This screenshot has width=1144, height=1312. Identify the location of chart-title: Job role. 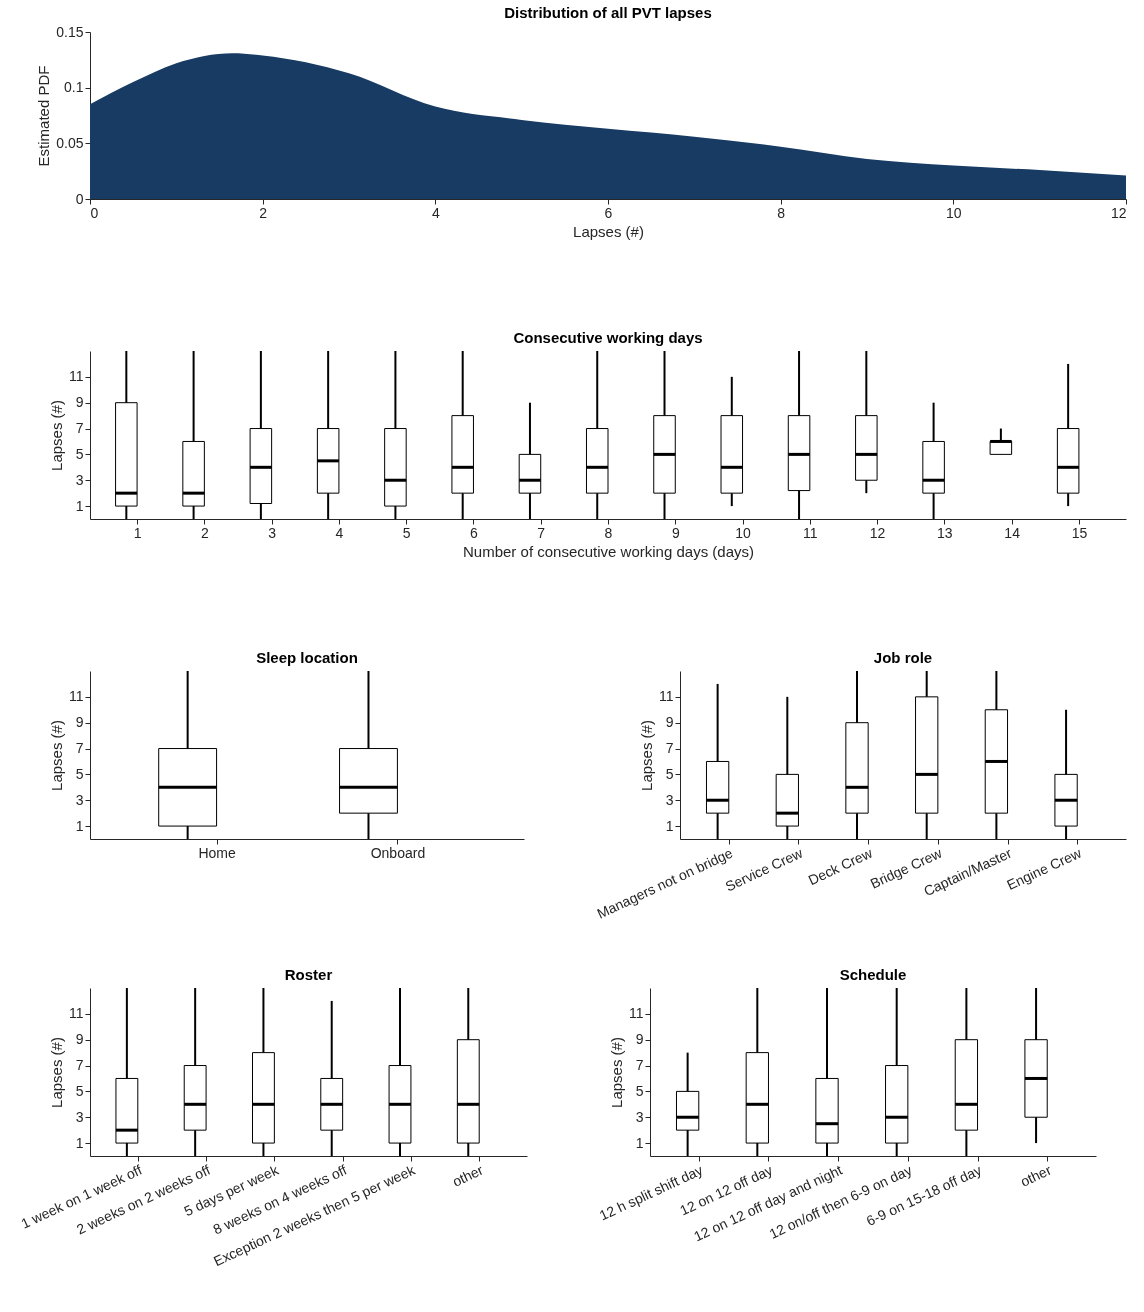
(903, 657).